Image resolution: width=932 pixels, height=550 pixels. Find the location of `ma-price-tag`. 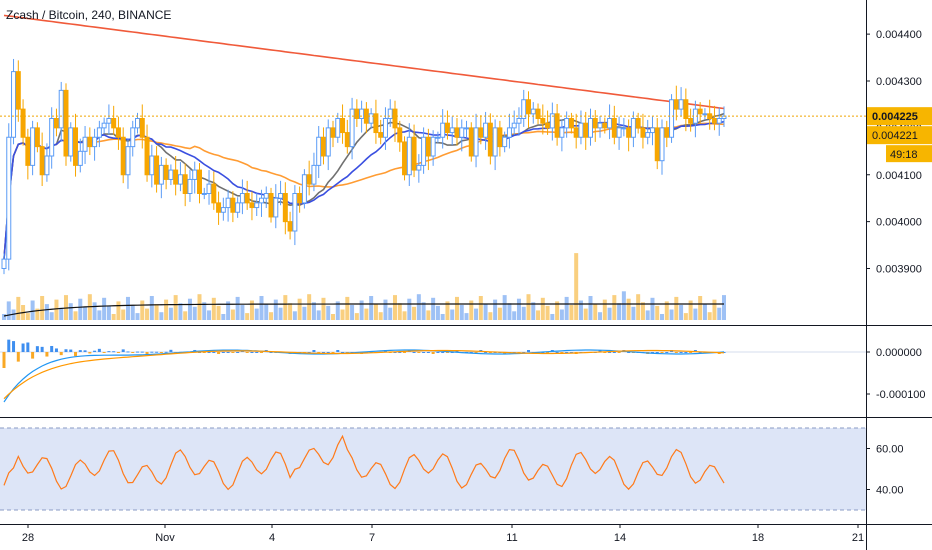

ma-price-tag is located at coordinates (899, 135).